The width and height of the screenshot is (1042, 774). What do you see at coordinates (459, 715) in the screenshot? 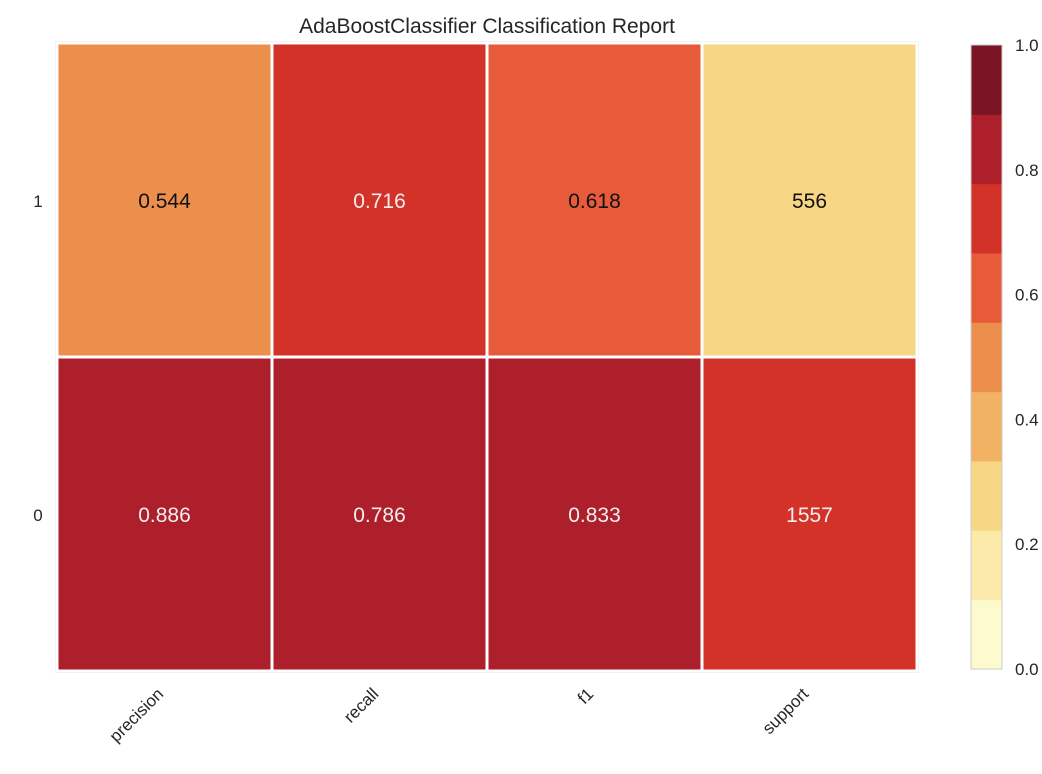
I see `x-tick-labels: precision recall f1 support` at bounding box center [459, 715].